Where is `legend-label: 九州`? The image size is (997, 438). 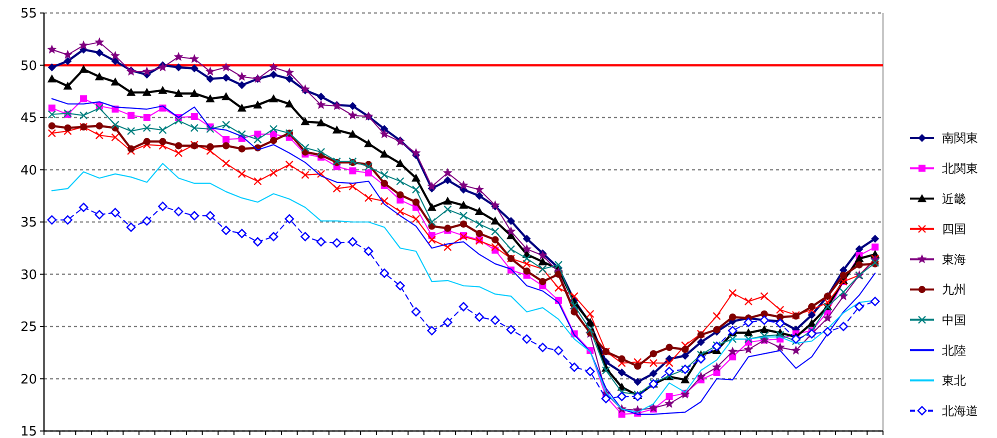
legend-label: 九州 is located at coordinates (954, 289).